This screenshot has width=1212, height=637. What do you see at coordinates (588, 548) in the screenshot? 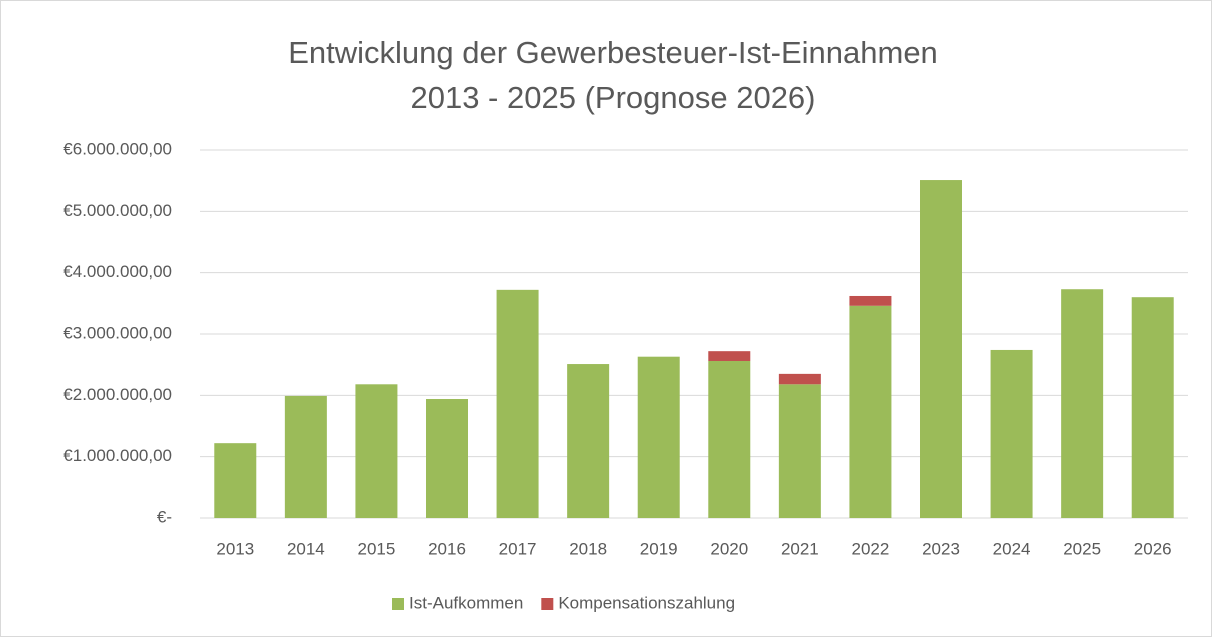
I see `x-tick-label: 2018` at bounding box center [588, 548].